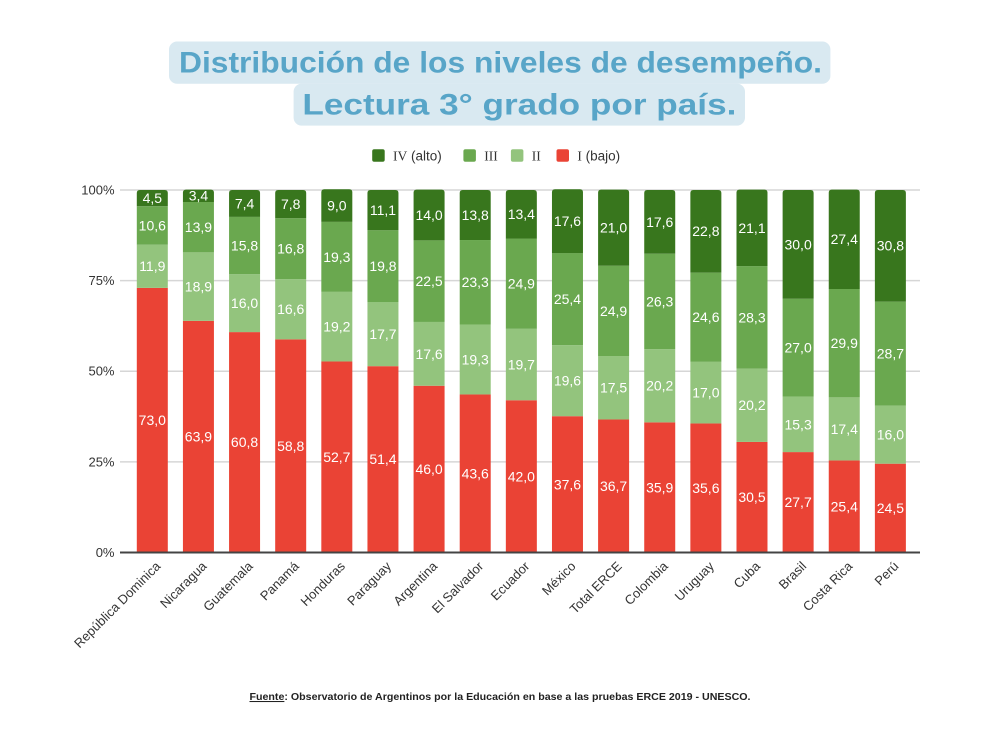 This screenshot has width=1000, height=750. Describe the element at coordinates (382, 334) in the screenshot. I see `svg-text: 17,7` at that location.